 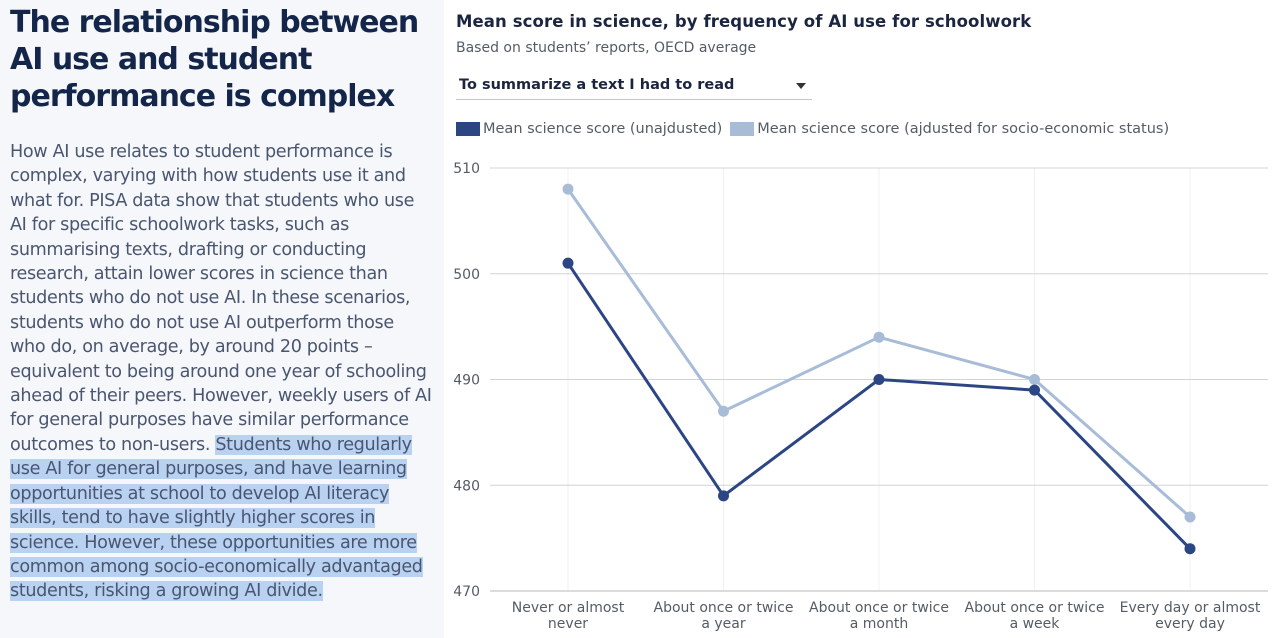 What do you see at coordinates (466, 381) in the screenshot?
I see `y-tick-label: 490` at bounding box center [466, 381].